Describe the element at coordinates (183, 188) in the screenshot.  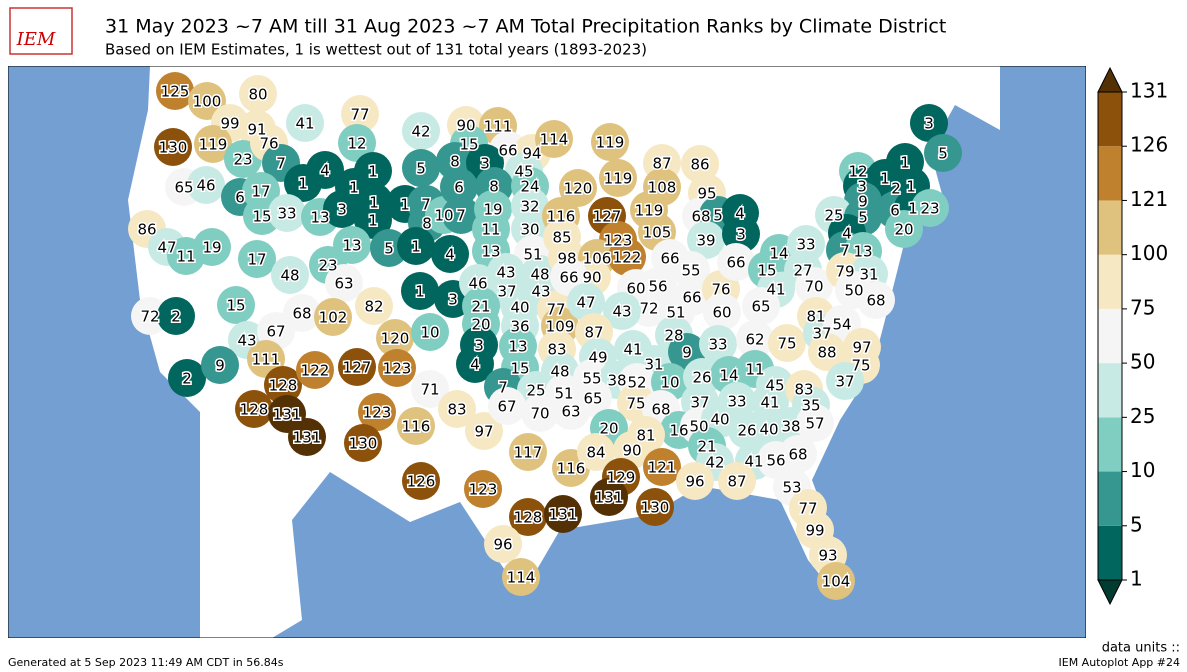
I see `district-rank-label: 65` at that location.